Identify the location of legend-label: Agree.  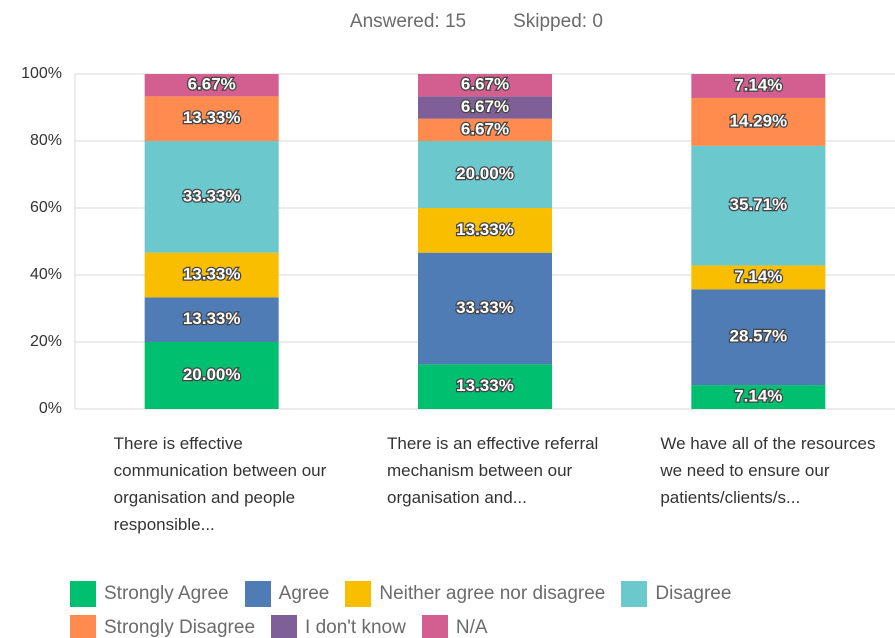
(304, 593).